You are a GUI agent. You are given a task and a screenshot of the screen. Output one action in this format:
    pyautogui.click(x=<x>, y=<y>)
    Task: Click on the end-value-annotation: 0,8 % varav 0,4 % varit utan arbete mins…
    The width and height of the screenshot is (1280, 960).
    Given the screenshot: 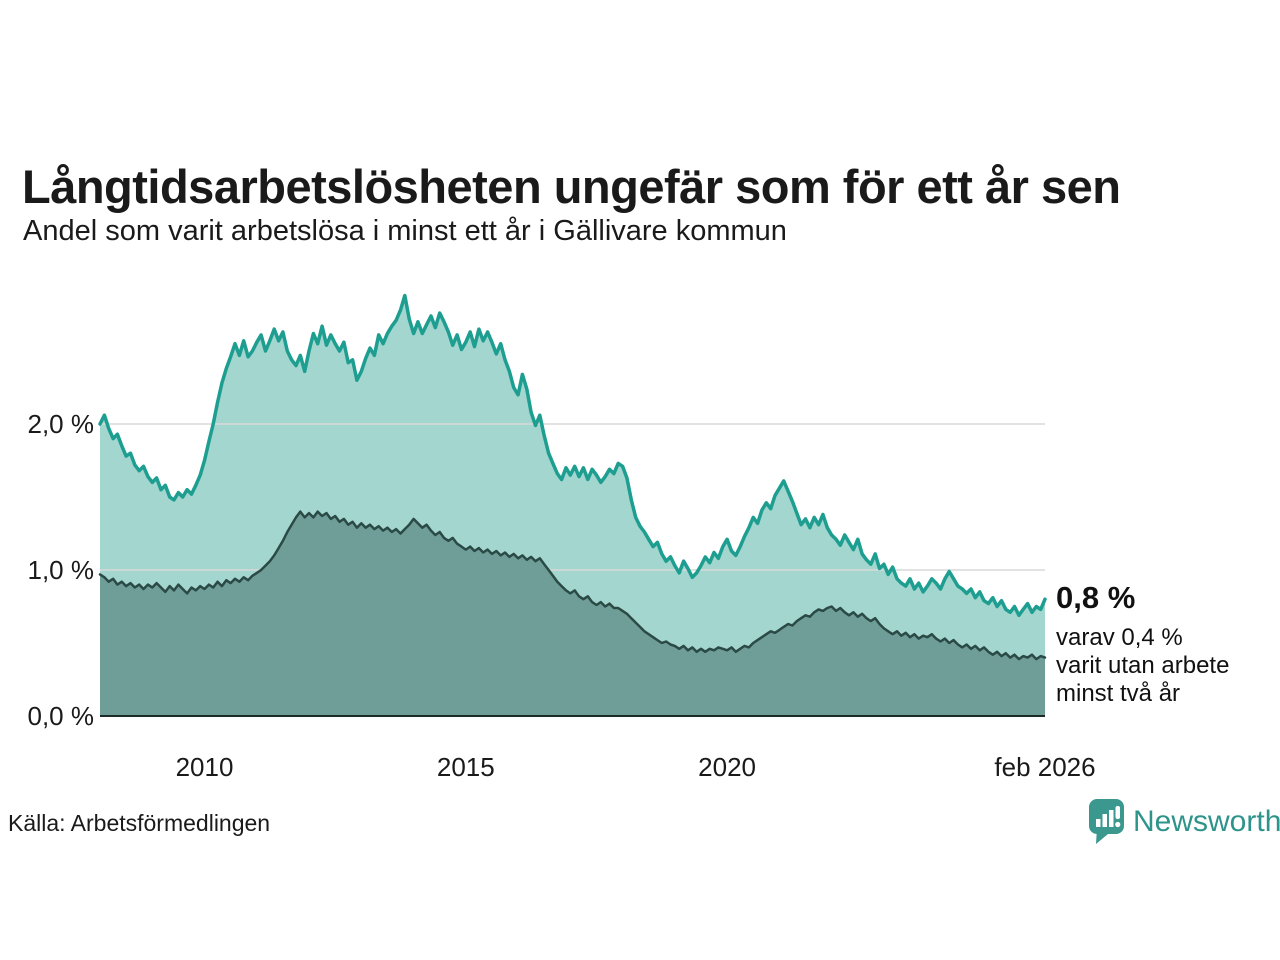 What is the action you would take?
    pyautogui.click(x=1166, y=644)
    